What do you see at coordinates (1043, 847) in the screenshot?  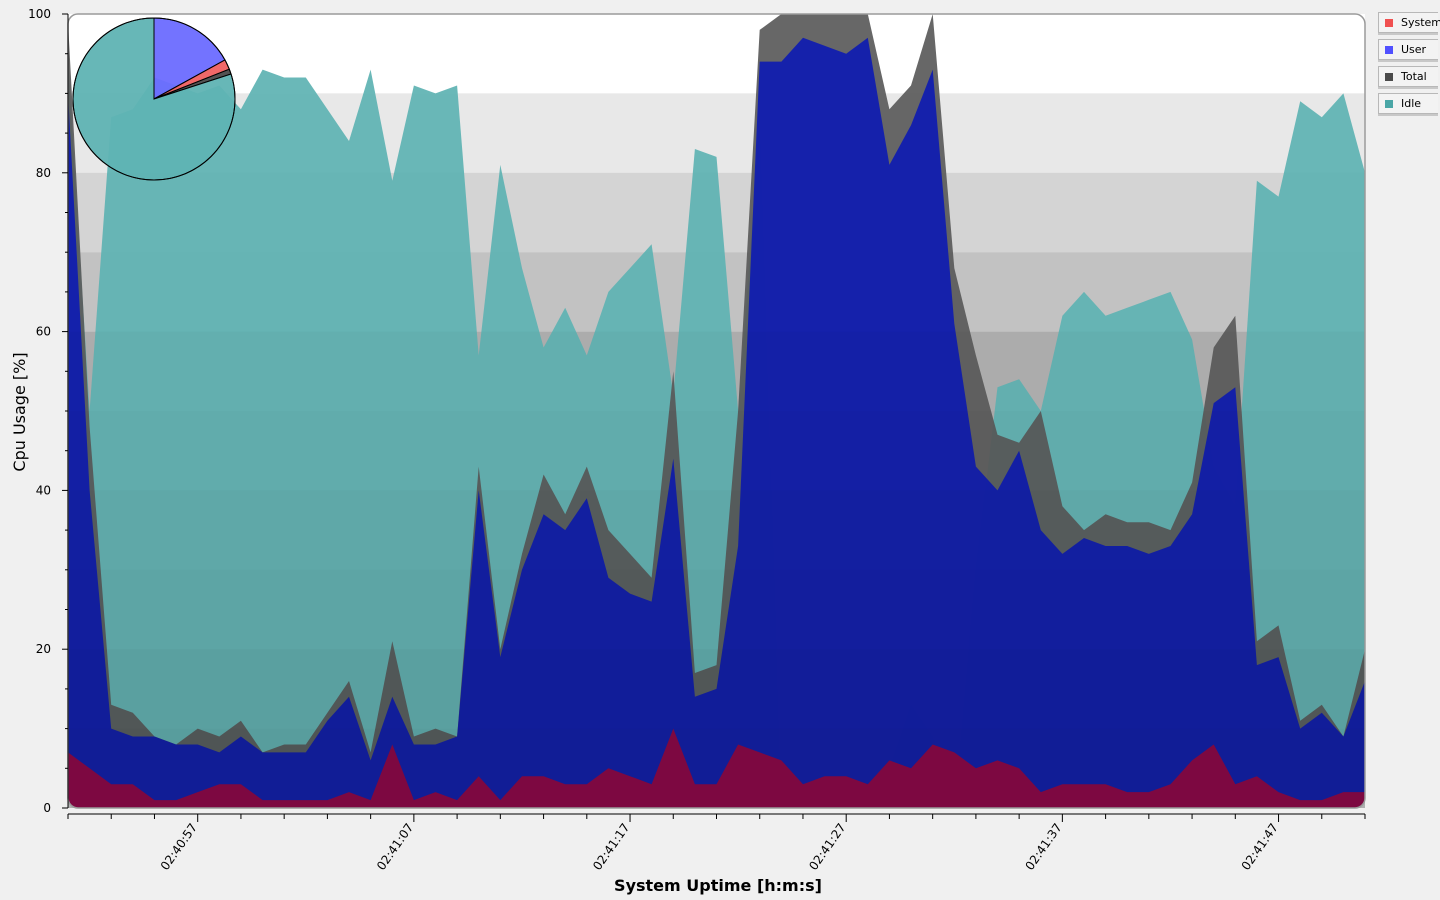 I see `x-tick-label: 02:41:37` at bounding box center [1043, 847].